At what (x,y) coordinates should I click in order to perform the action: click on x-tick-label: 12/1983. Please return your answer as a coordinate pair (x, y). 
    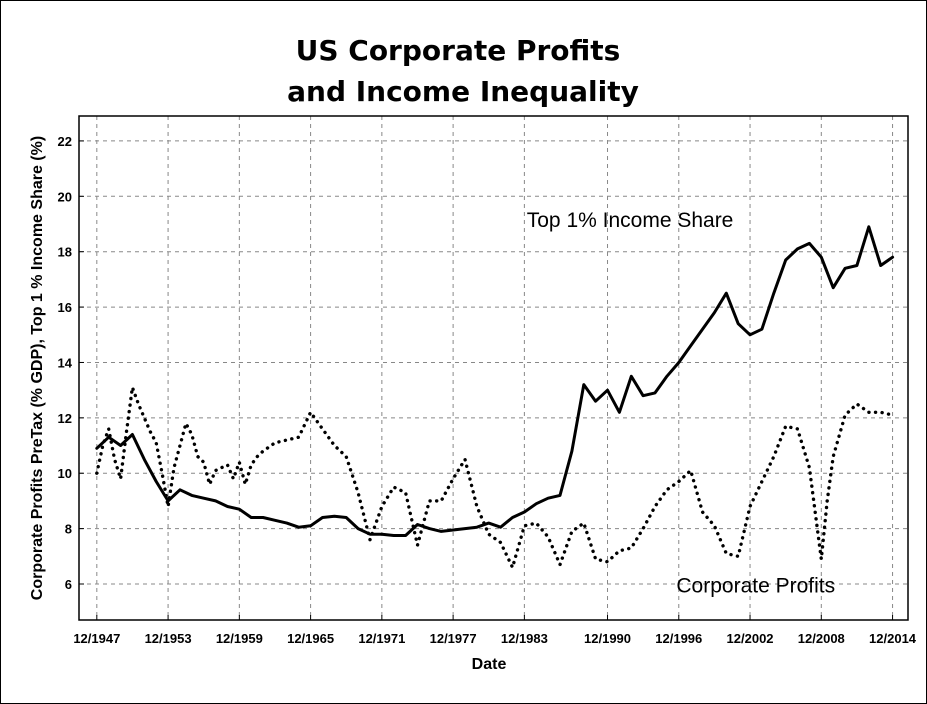
    Looking at the image, I should click on (524, 638).